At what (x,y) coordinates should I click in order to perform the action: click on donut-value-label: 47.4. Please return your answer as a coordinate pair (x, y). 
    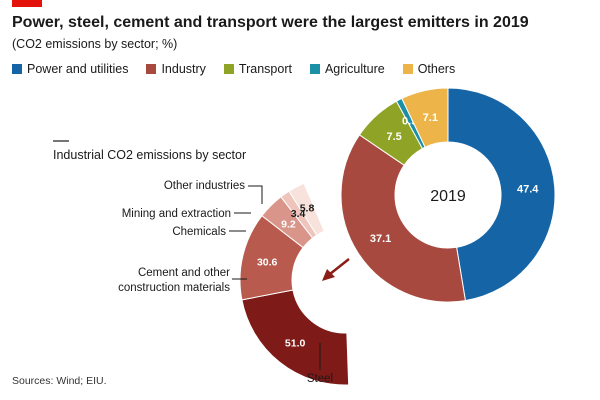
    Looking at the image, I should click on (528, 189).